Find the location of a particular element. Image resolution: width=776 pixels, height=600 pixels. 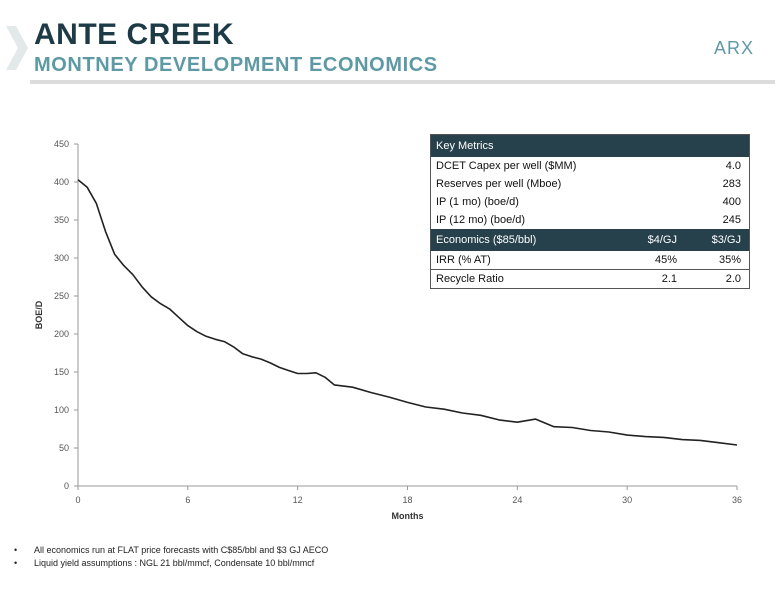

y-axis-ticks: 0 50 100 150 200 250 300 350 400 450 is located at coordinates (66, 315).